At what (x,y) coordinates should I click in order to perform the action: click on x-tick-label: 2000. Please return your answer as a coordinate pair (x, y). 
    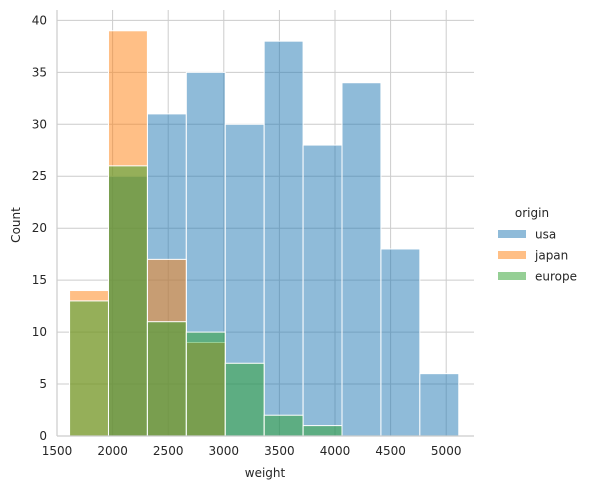
    Looking at the image, I should click on (112, 451).